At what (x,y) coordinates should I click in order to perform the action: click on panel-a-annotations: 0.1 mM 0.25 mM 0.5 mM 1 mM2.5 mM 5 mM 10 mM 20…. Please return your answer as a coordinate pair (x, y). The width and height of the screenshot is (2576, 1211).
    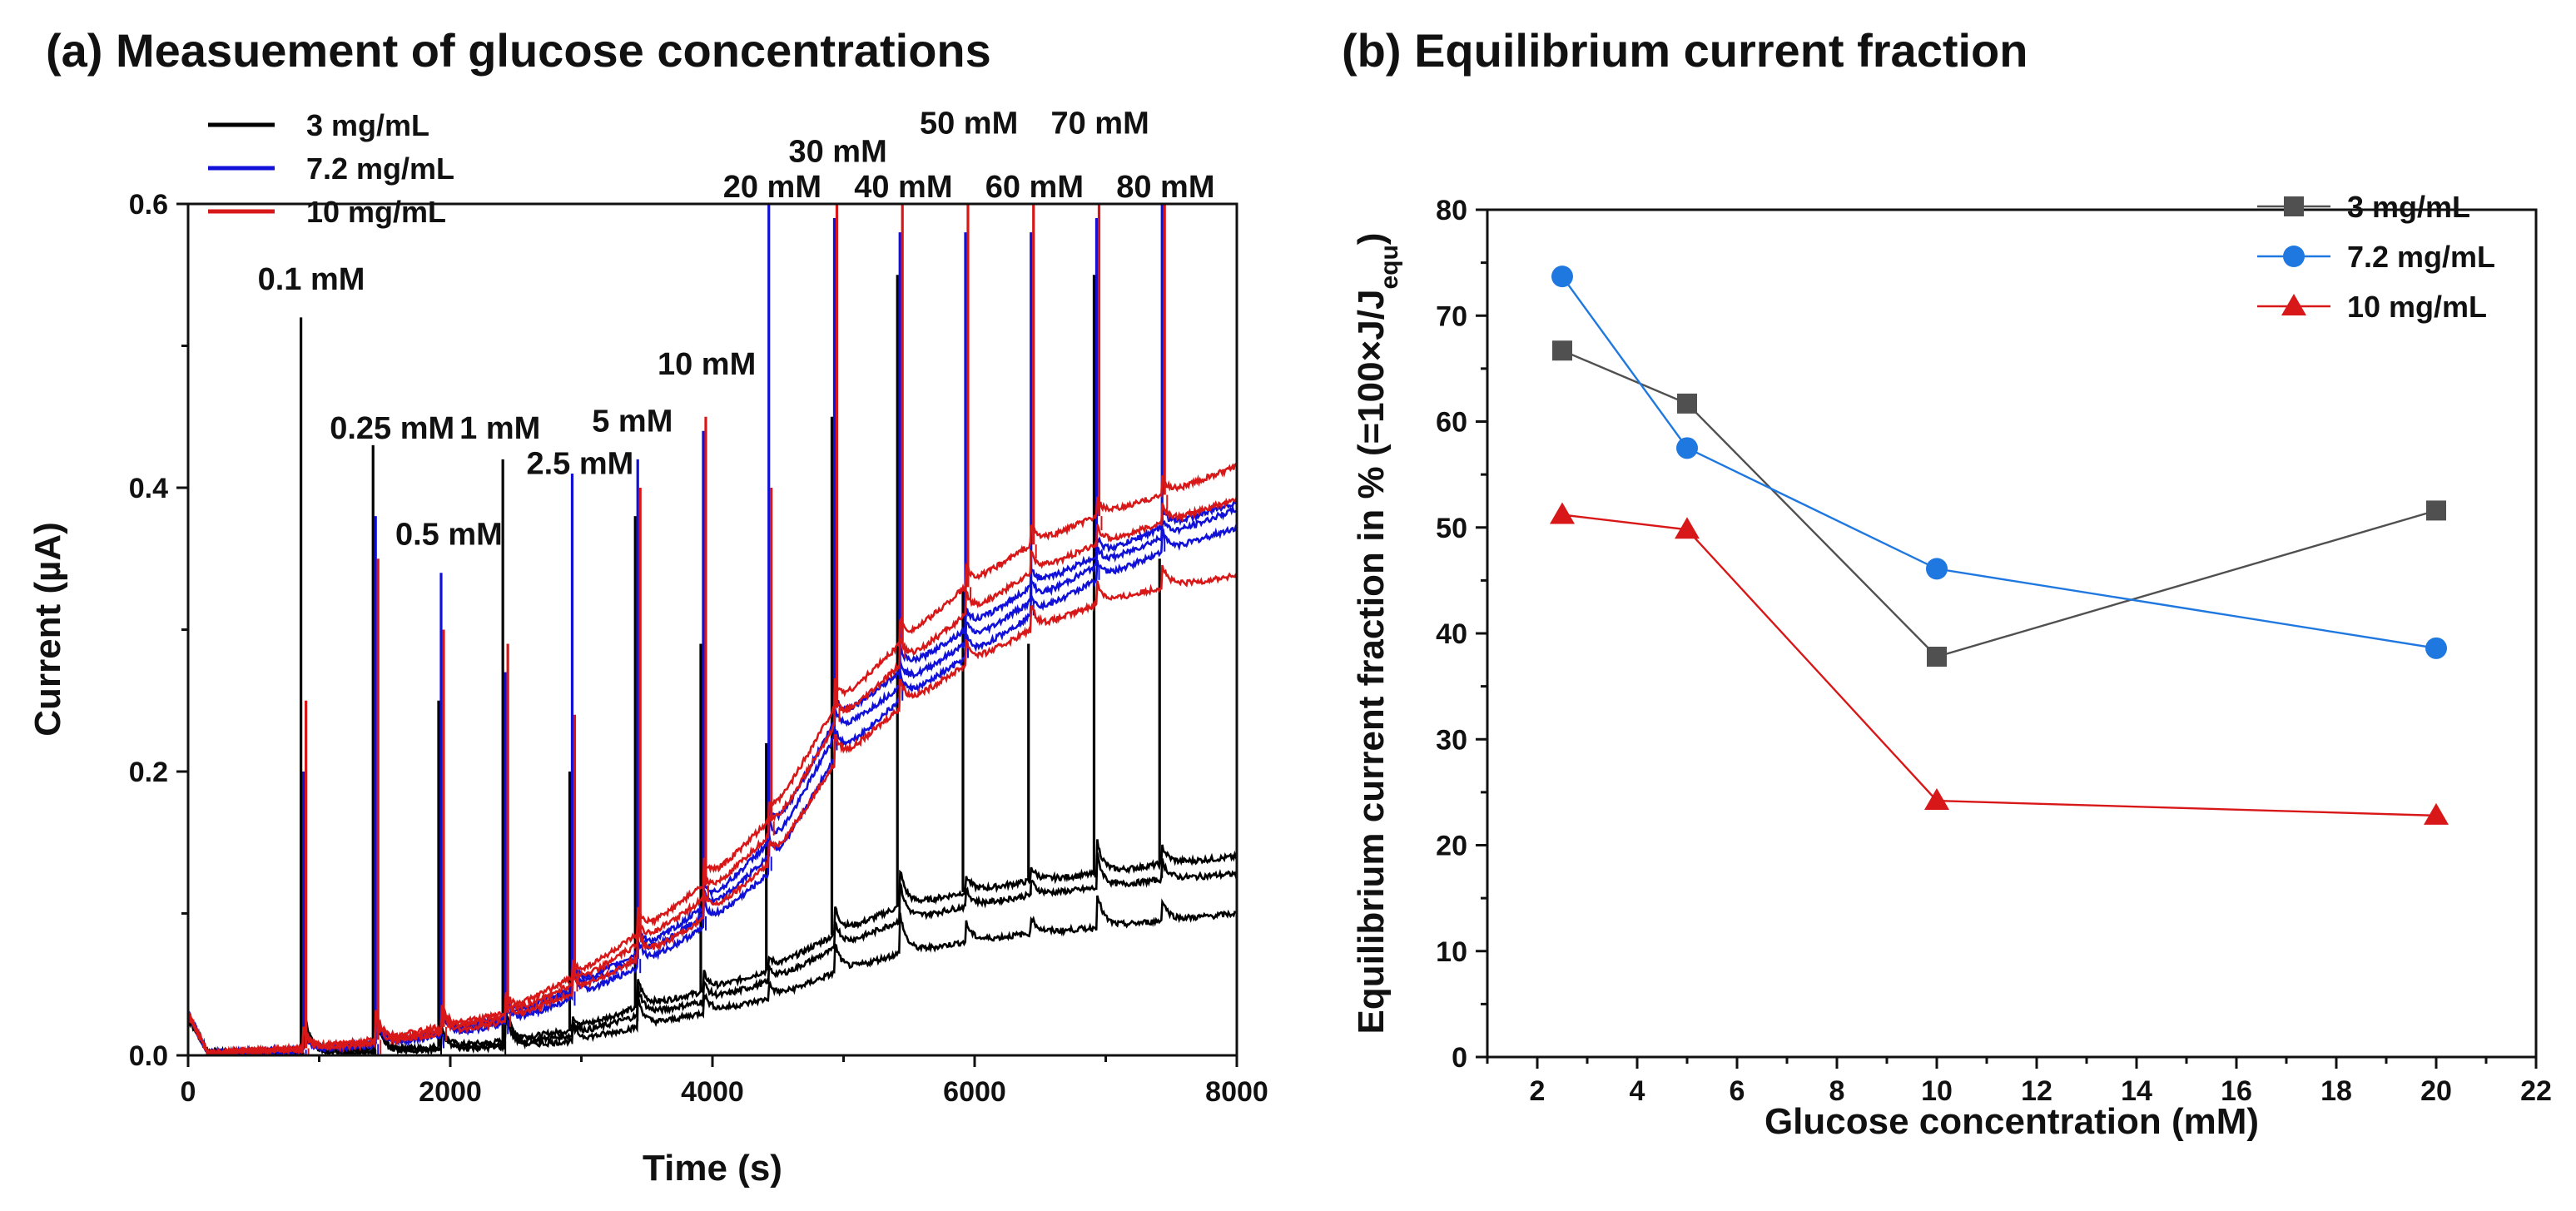
    Looking at the image, I should click on (736, 329).